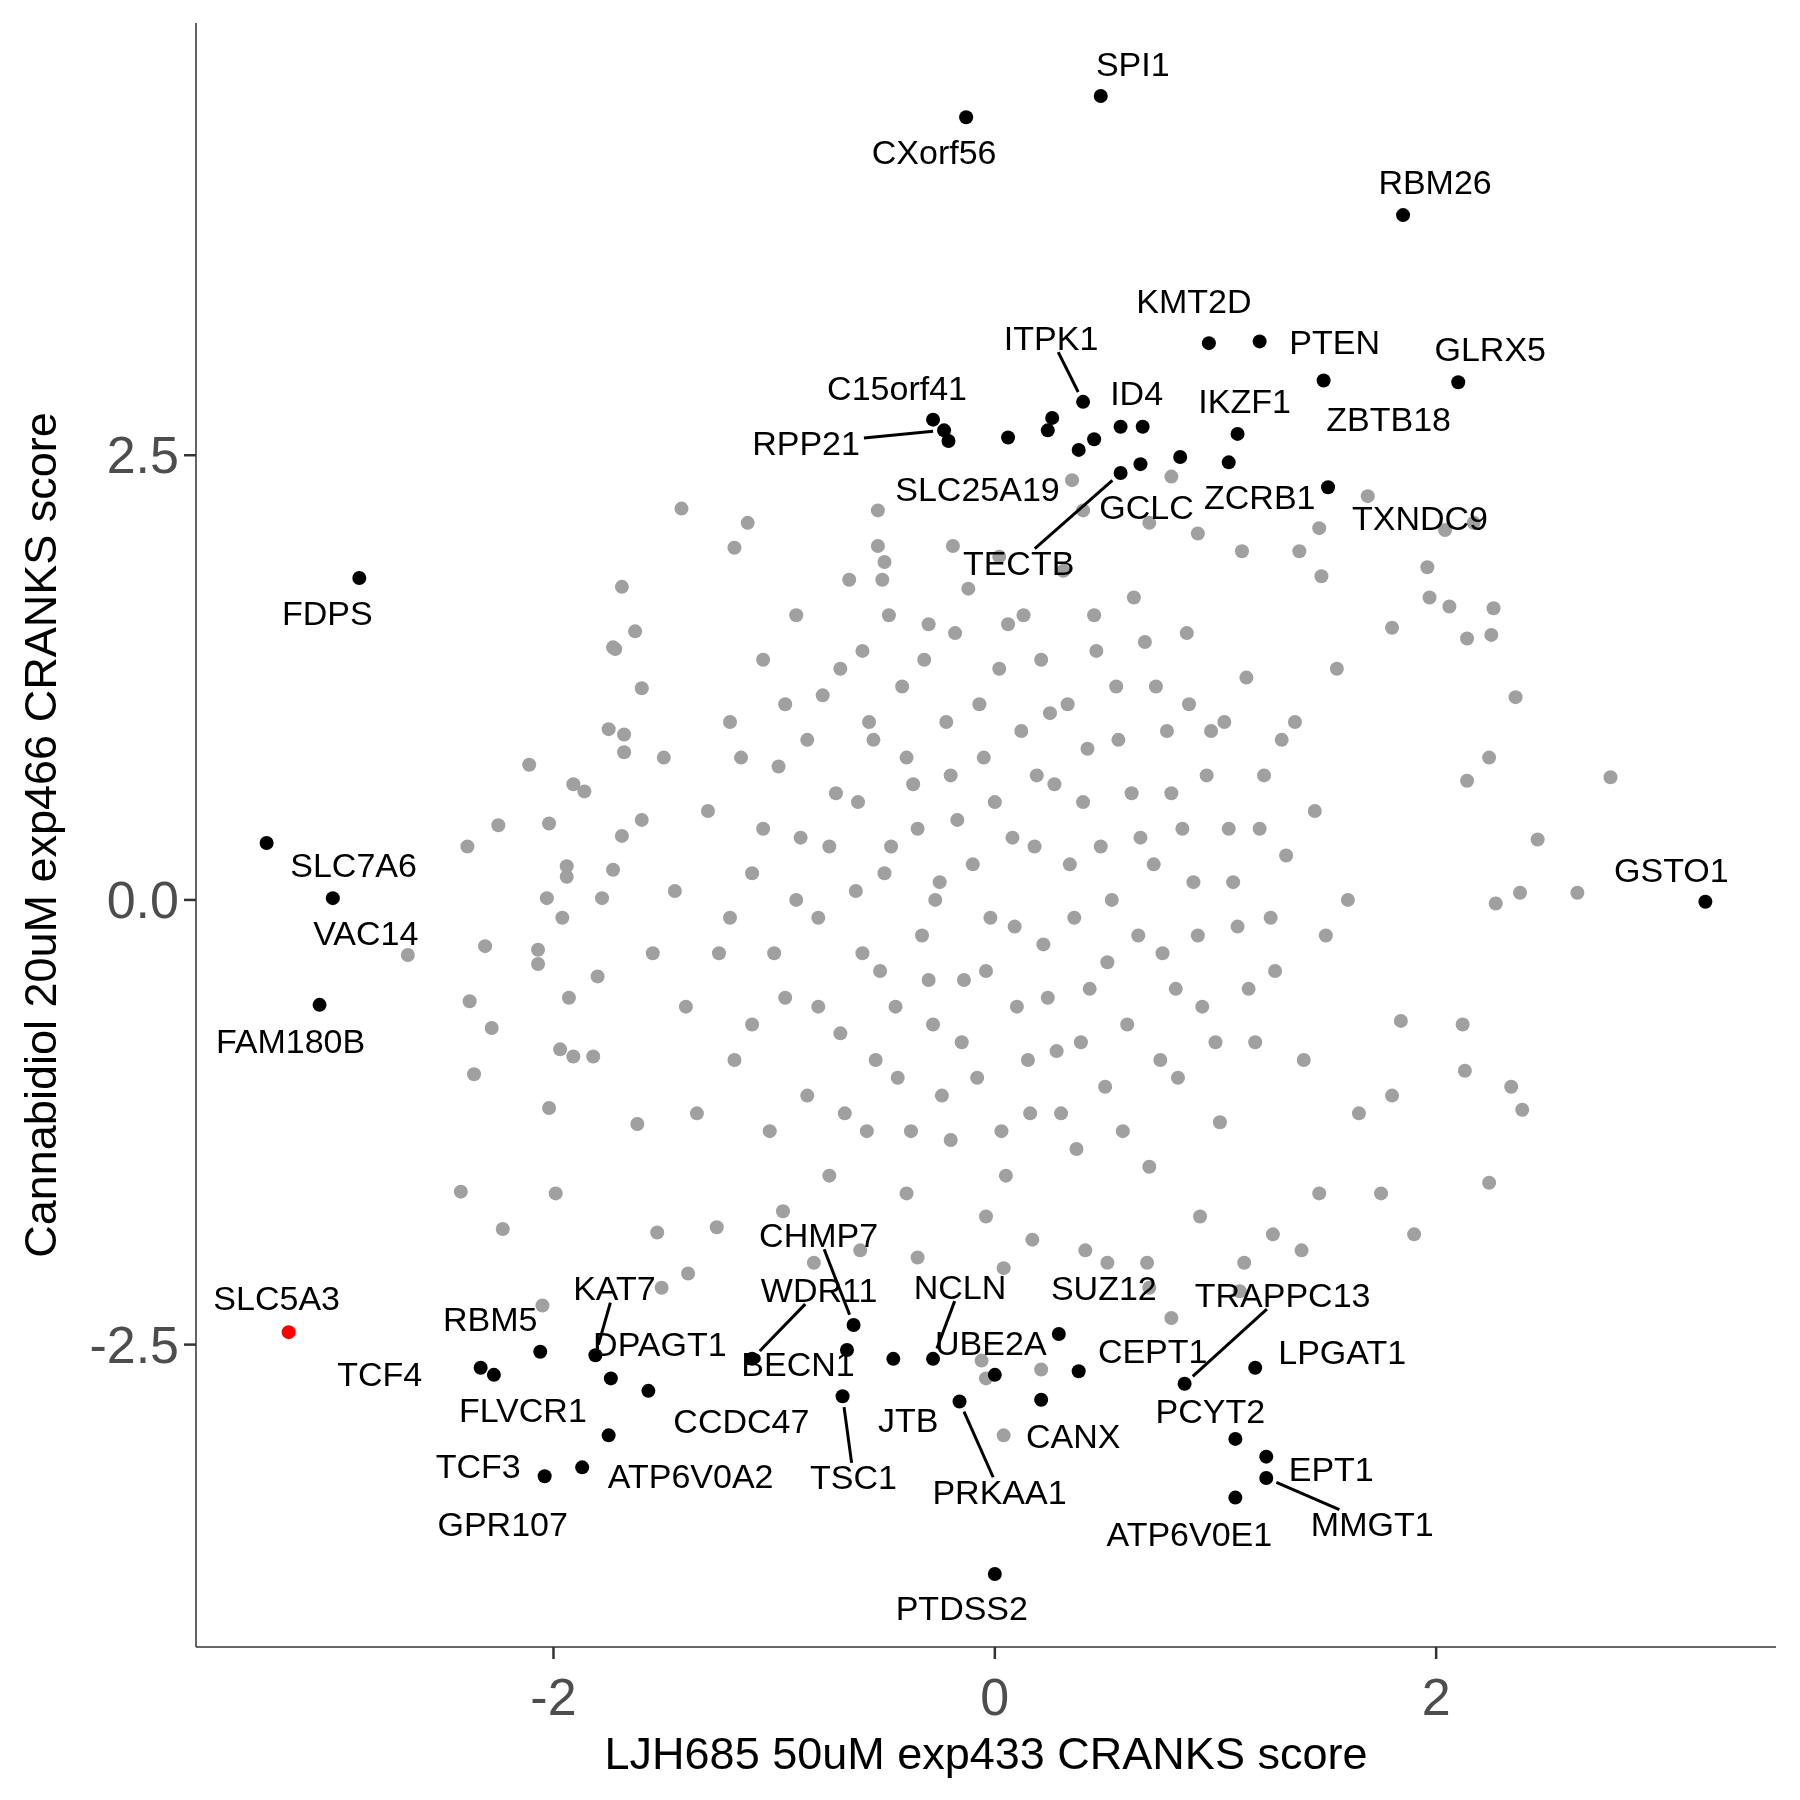 The image size is (1800, 1800). What do you see at coordinates (1137, 392) in the screenshot?
I see `annotation: ID4` at bounding box center [1137, 392].